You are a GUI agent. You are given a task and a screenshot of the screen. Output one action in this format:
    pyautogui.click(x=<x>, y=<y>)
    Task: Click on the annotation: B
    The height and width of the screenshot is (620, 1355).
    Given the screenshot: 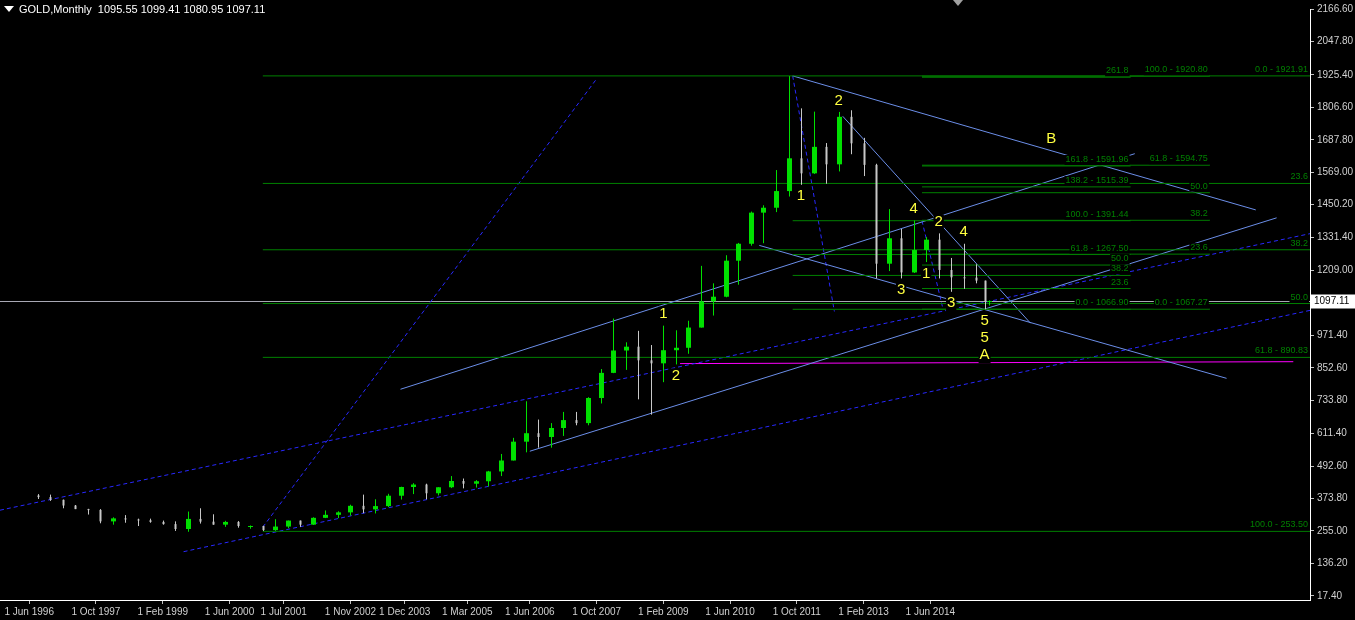 What is the action you would take?
    pyautogui.click(x=1051, y=138)
    